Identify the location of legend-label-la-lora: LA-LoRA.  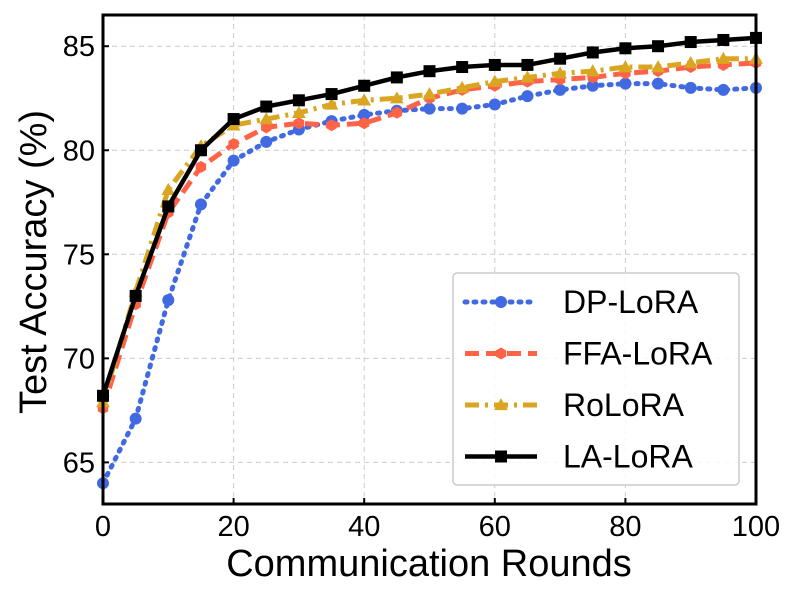
(628, 457).